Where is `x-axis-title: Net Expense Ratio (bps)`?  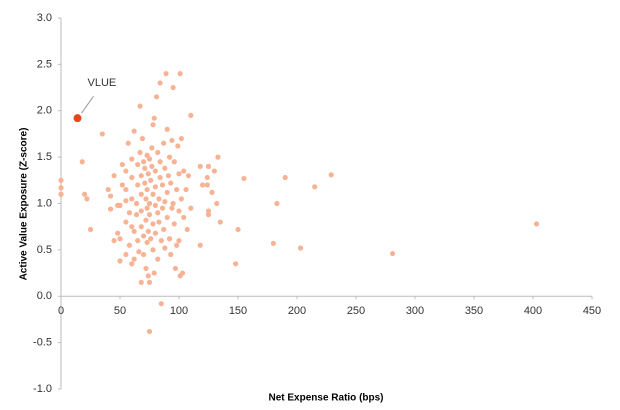
x-axis-title: Net Expense Ratio (bps) is located at coordinates (325, 398).